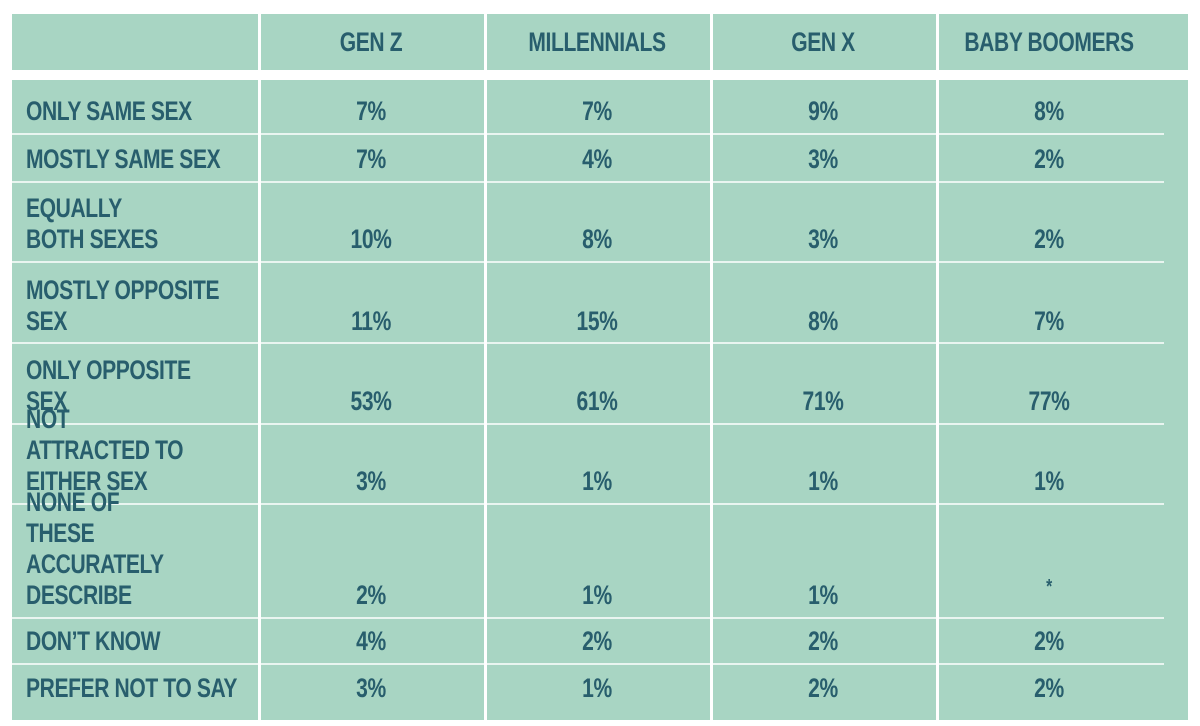 The height and width of the screenshot is (726, 1200). I want to click on data-cell: 53%, so click(371, 401).